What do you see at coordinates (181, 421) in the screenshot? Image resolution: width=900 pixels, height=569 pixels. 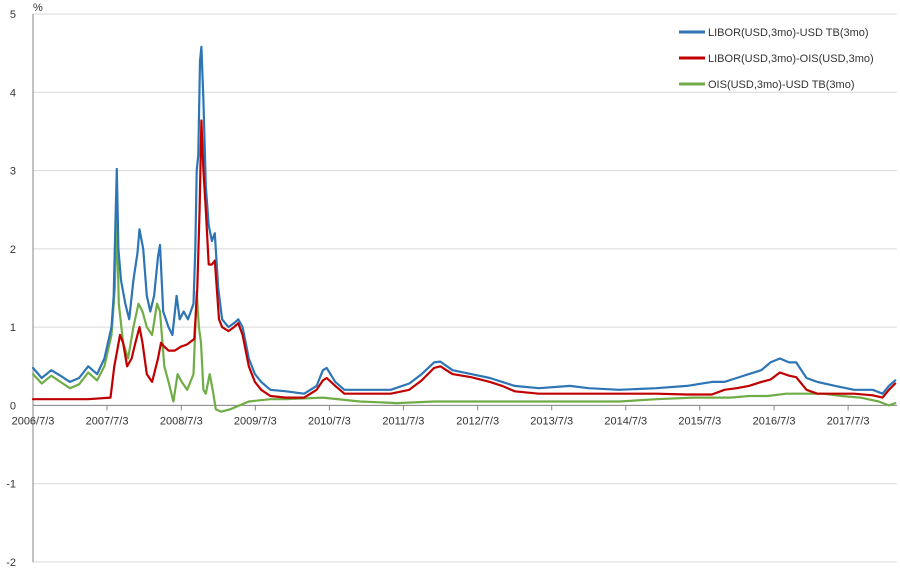 I see `x-tick-label: 2008/7/3` at bounding box center [181, 421].